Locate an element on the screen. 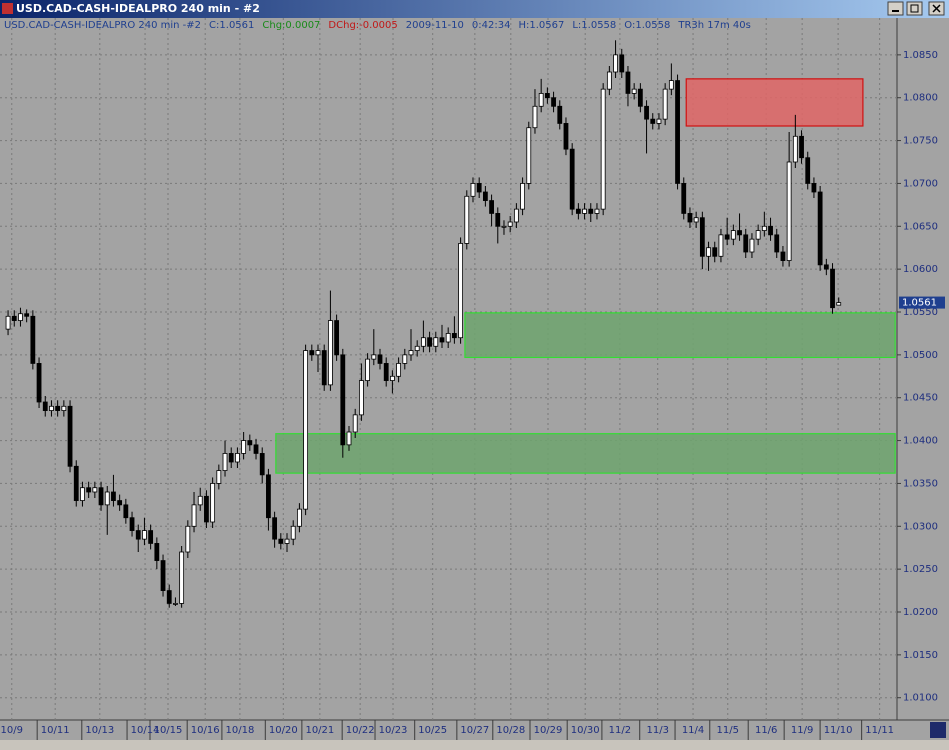 The image size is (949, 750). x-tick-label: 10/21 is located at coordinates (319, 730).